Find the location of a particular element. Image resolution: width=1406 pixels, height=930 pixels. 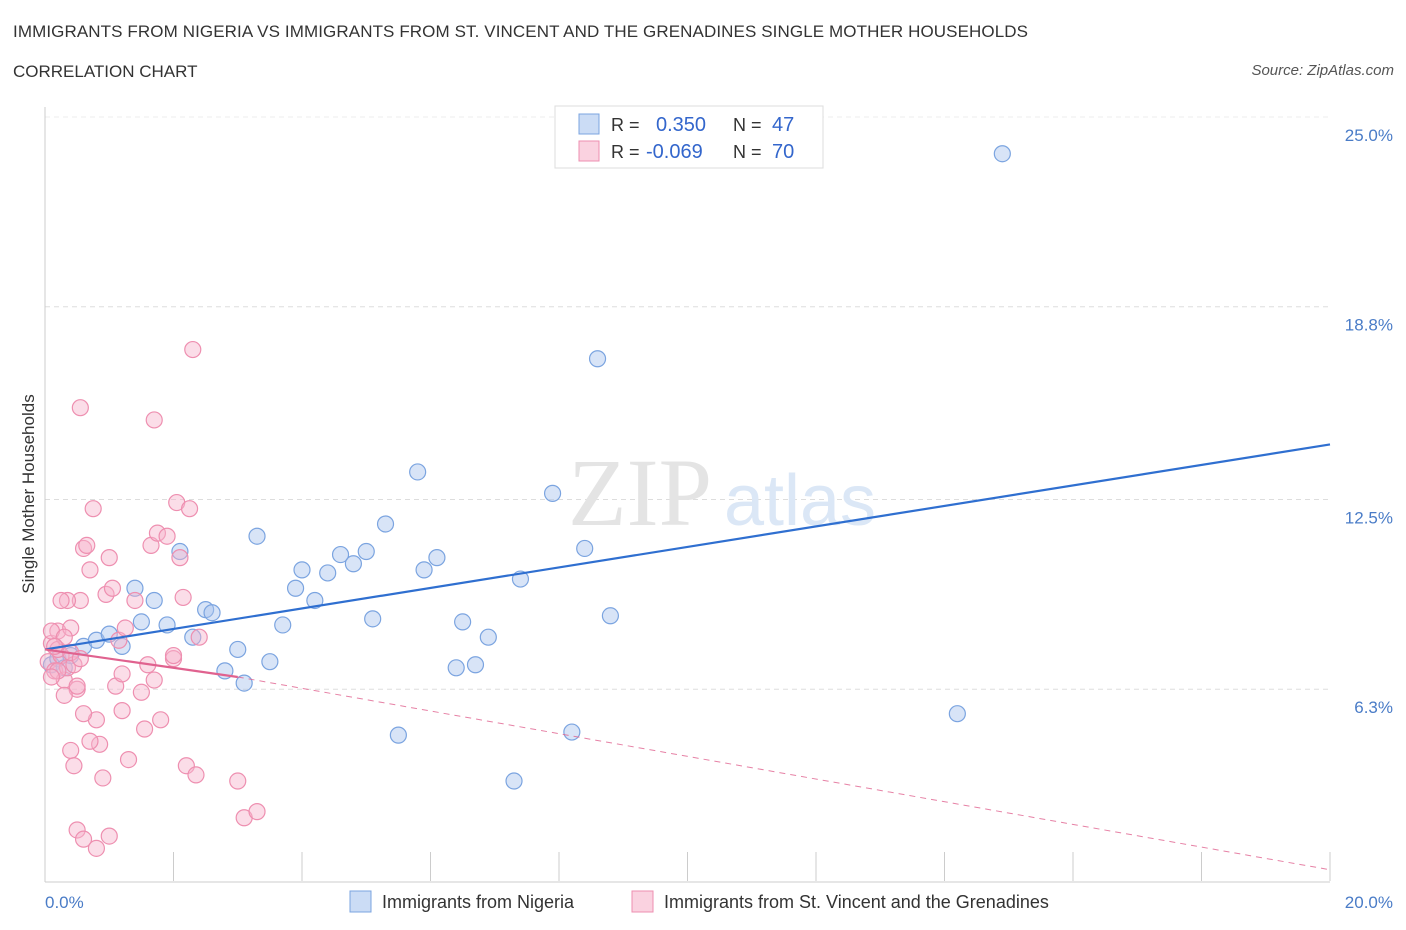

chart-subtitle: CORRELATION CHART is located at coordinates (105, 71).